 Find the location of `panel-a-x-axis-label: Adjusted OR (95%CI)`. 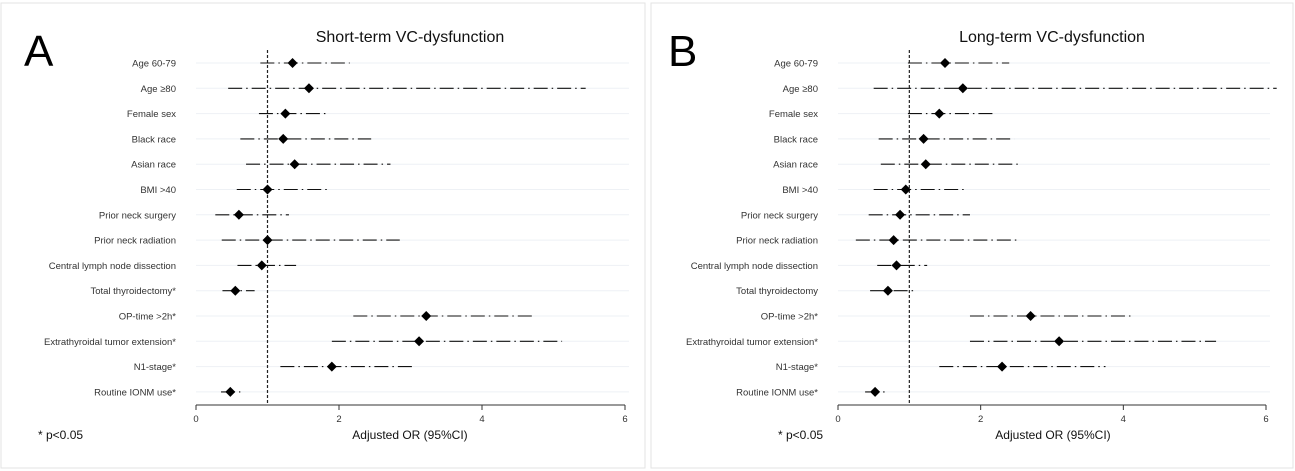

panel-a-x-axis-label: Adjusted OR (95%CI) is located at coordinates (409, 435).